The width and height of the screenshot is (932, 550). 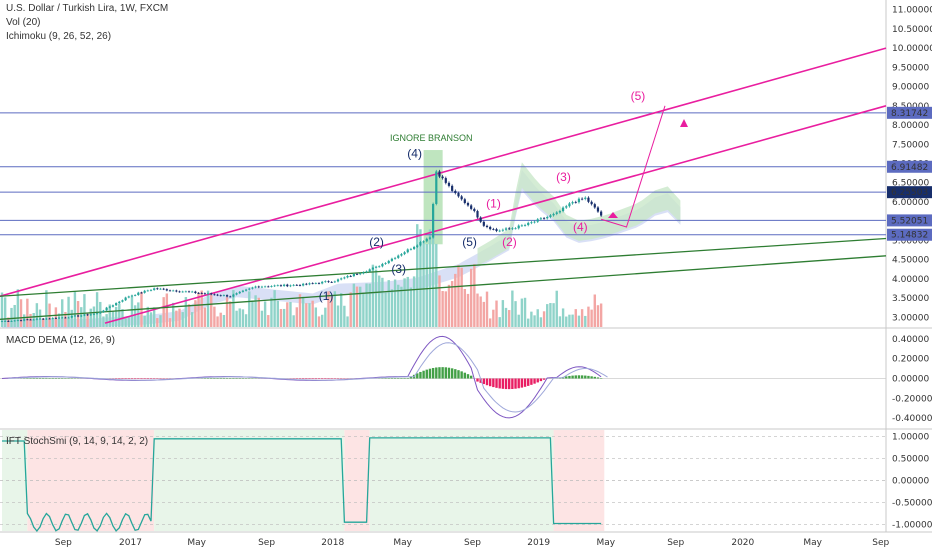 I want to click on price-tick-label: 7.50000, so click(x=910, y=145).